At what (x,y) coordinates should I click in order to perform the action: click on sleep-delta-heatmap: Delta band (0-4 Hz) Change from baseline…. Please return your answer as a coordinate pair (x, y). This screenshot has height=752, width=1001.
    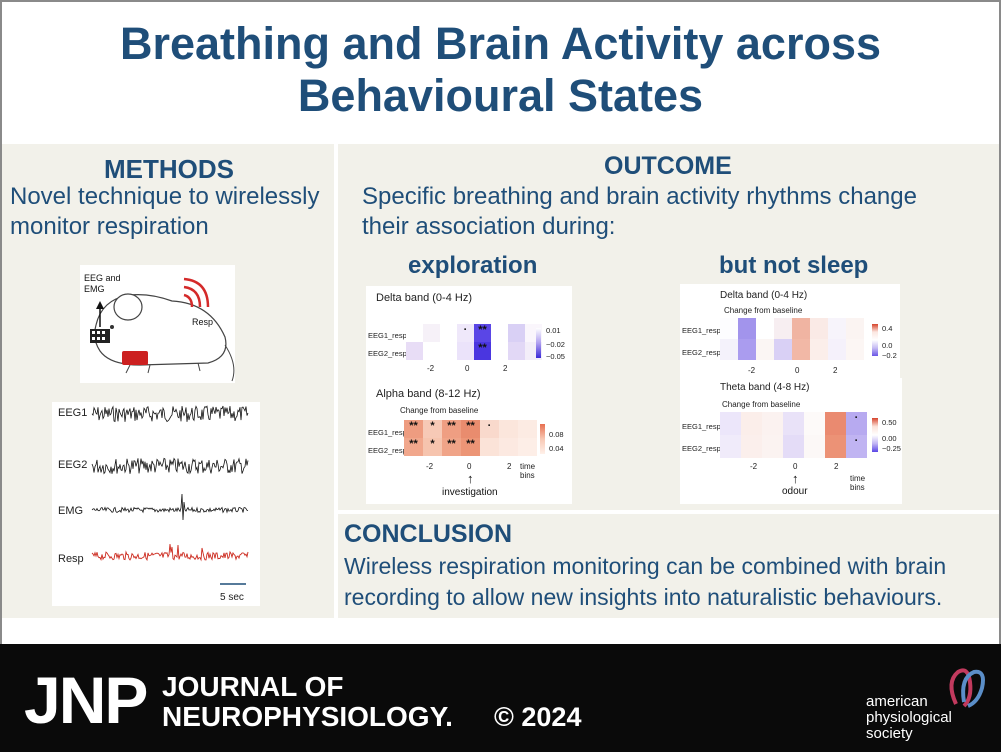
    Looking at the image, I should click on (790, 332).